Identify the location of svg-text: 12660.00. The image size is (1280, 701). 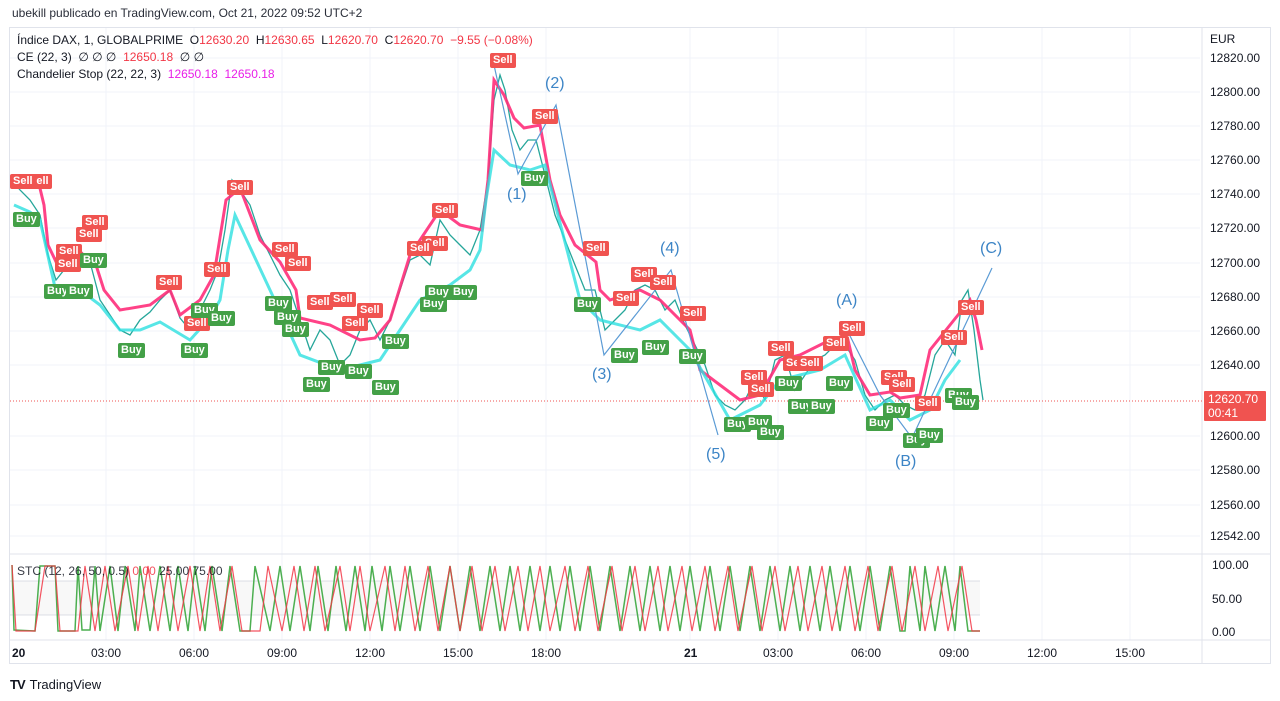
(1235, 331).